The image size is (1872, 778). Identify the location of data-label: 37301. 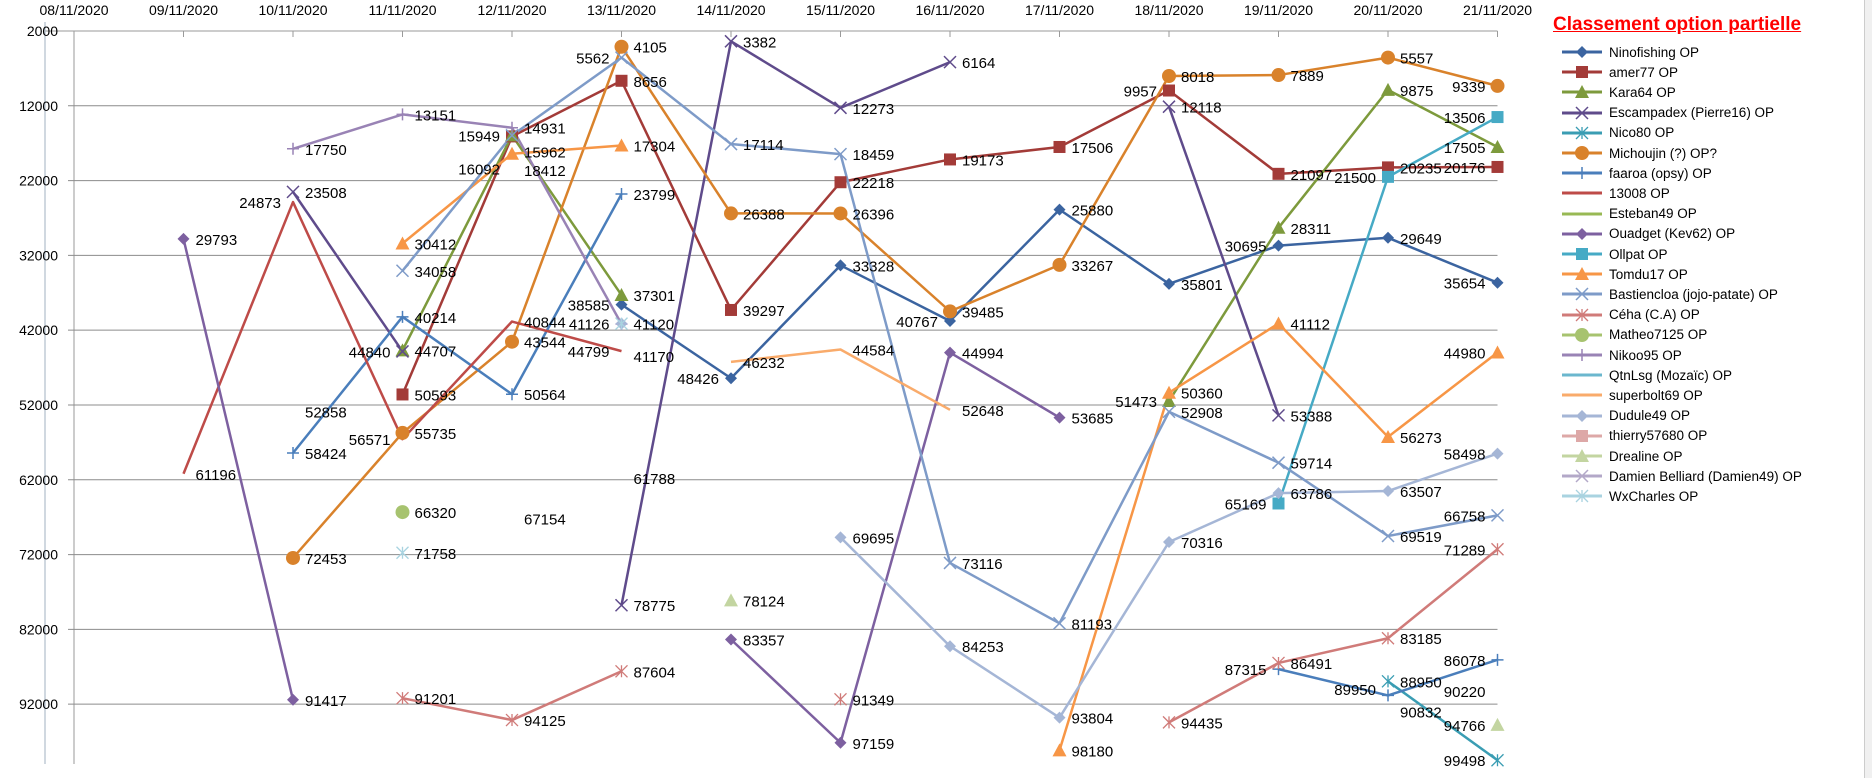
(655, 296).